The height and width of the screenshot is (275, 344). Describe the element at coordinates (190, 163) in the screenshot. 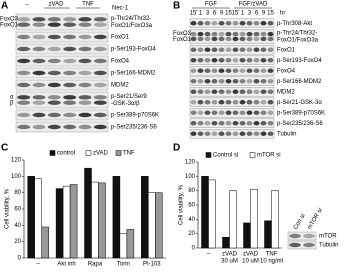

I see `y-tick-label: 120` at that location.